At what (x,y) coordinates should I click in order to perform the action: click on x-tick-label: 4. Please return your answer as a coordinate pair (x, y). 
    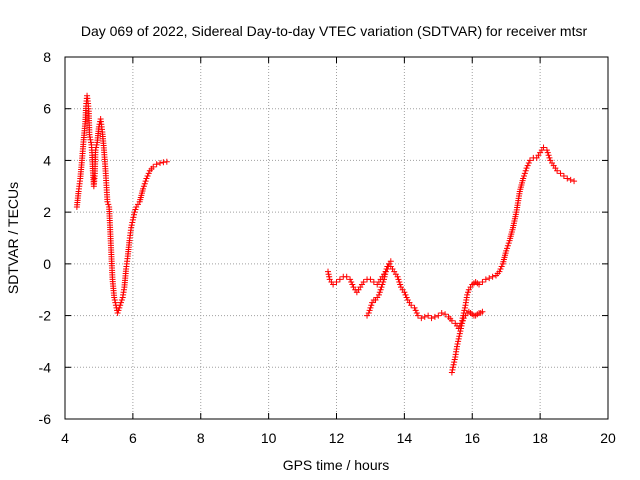
    Looking at the image, I should click on (65, 438).